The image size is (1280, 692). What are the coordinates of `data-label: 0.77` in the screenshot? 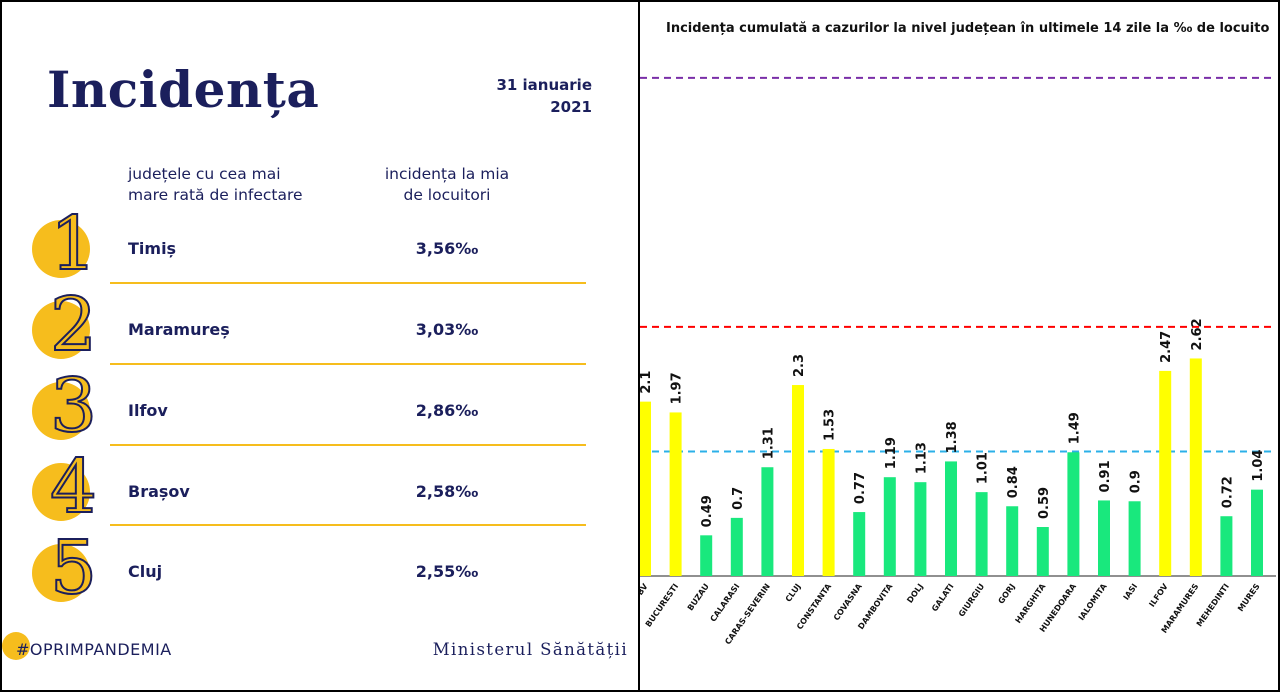 It's located at (860, 488).